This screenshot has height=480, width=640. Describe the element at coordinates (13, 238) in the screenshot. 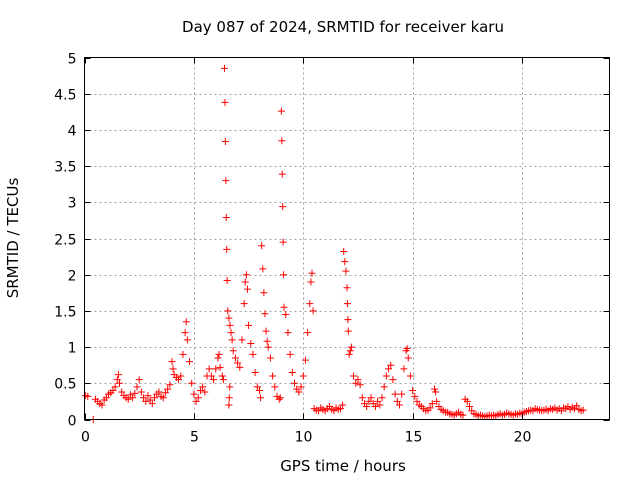

I see `y-axis-label: SRMTID / TECUs` at that location.